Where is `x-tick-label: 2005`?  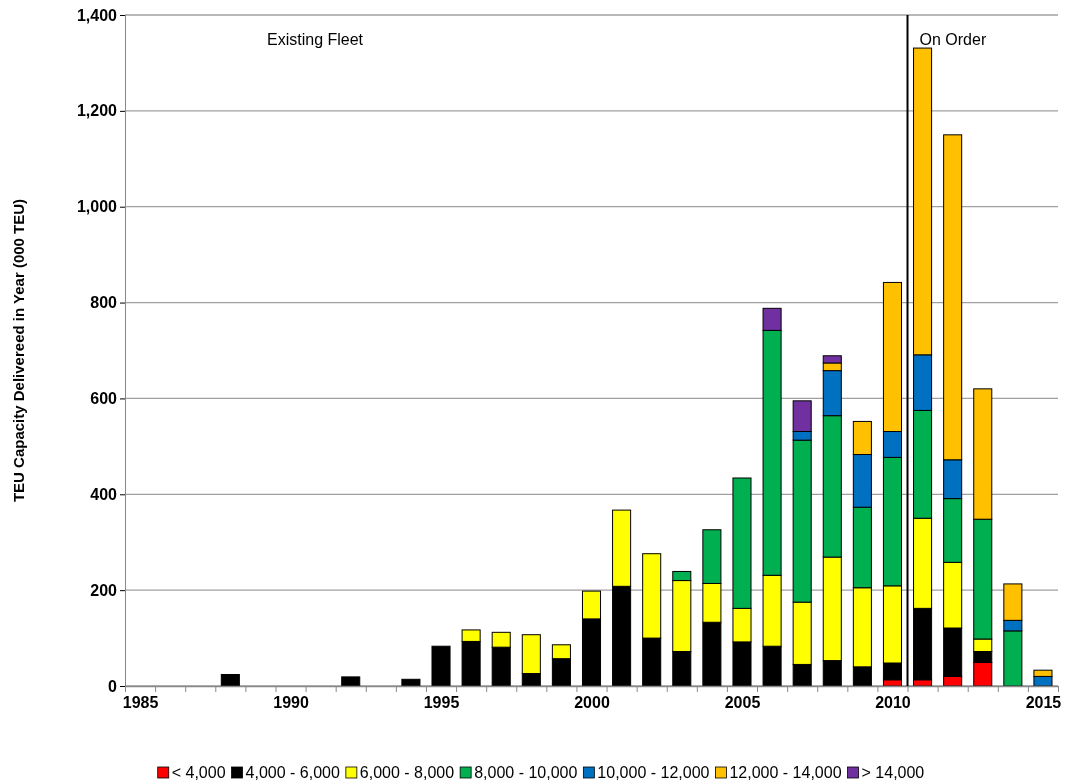
x-tick-label: 2005 is located at coordinates (742, 703).